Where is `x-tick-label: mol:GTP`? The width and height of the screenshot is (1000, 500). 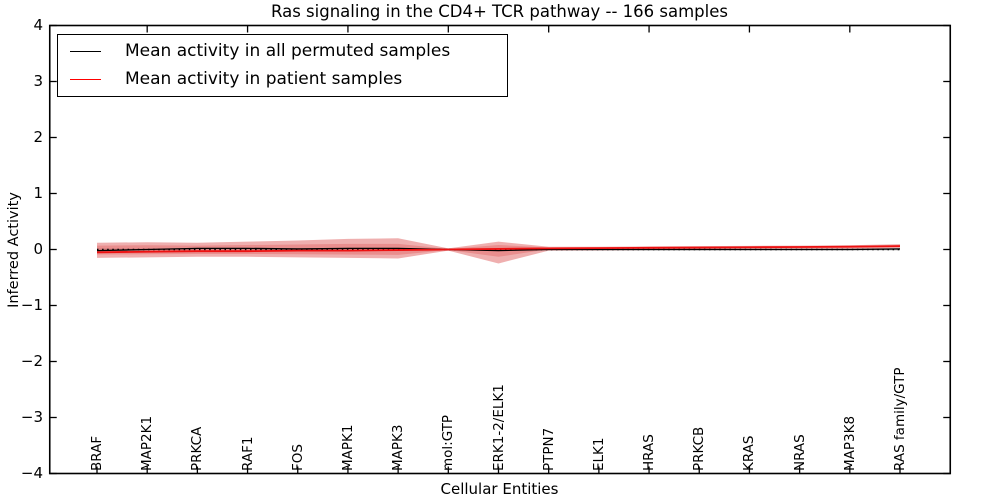
x-tick-label: mol:GTP is located at coordinates (448, 442).